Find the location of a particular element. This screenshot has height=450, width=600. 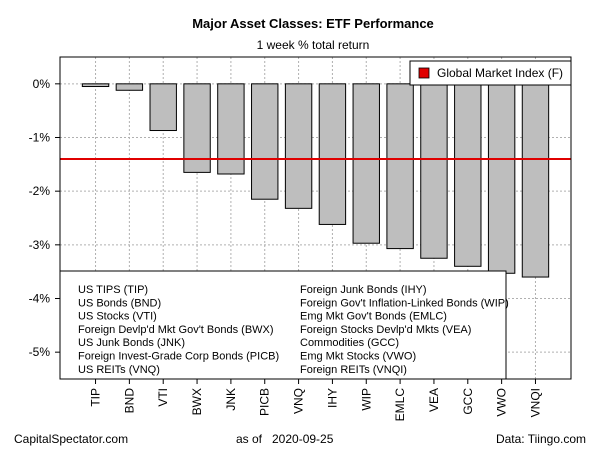

ticker-key-entry: US Bonds (BND) is located at coordinates (119, 303).